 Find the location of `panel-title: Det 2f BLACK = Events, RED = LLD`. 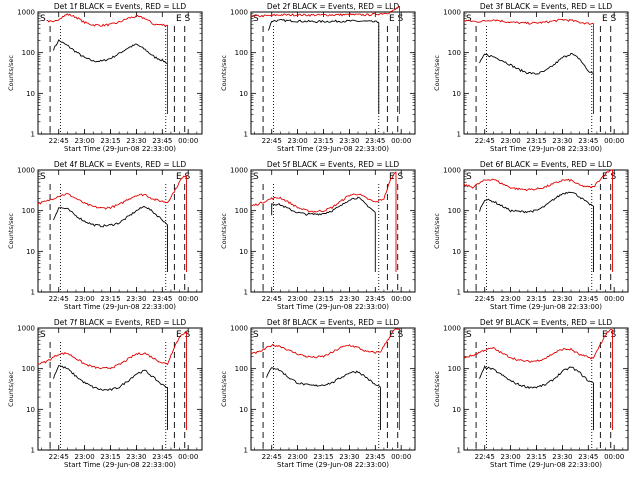

panel-title: Det 2f BLACK = Events, RED = LLD is located at coordinates (333, 6).